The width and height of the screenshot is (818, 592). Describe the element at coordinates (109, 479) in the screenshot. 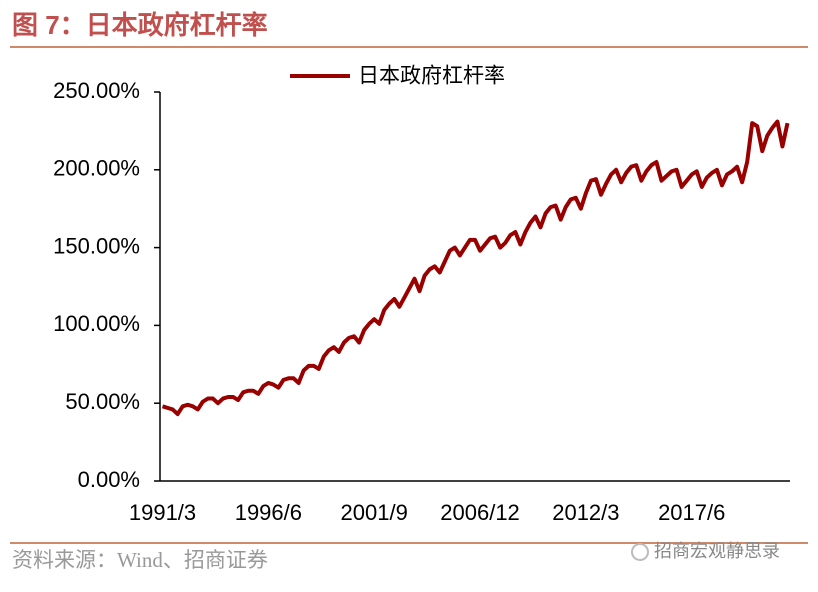

I see `y-tick-label: 0.00%` at that location.